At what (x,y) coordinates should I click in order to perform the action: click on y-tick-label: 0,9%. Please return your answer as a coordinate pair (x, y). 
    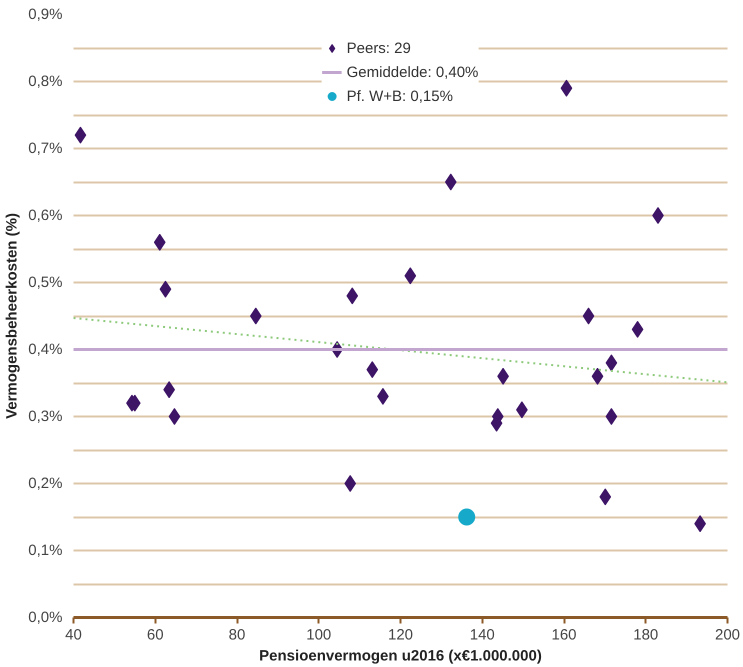
    Looking at the image, I should click on (45, 14).